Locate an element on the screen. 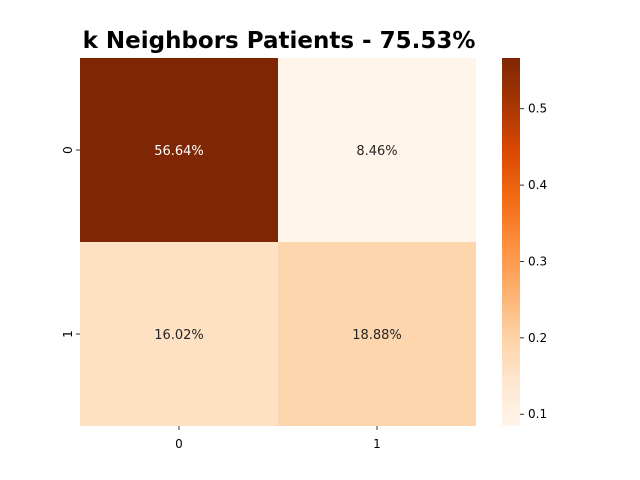 This screenshot has height=480, width=640. cell-value-label: 56.64% is located at coordinates (179, 151).